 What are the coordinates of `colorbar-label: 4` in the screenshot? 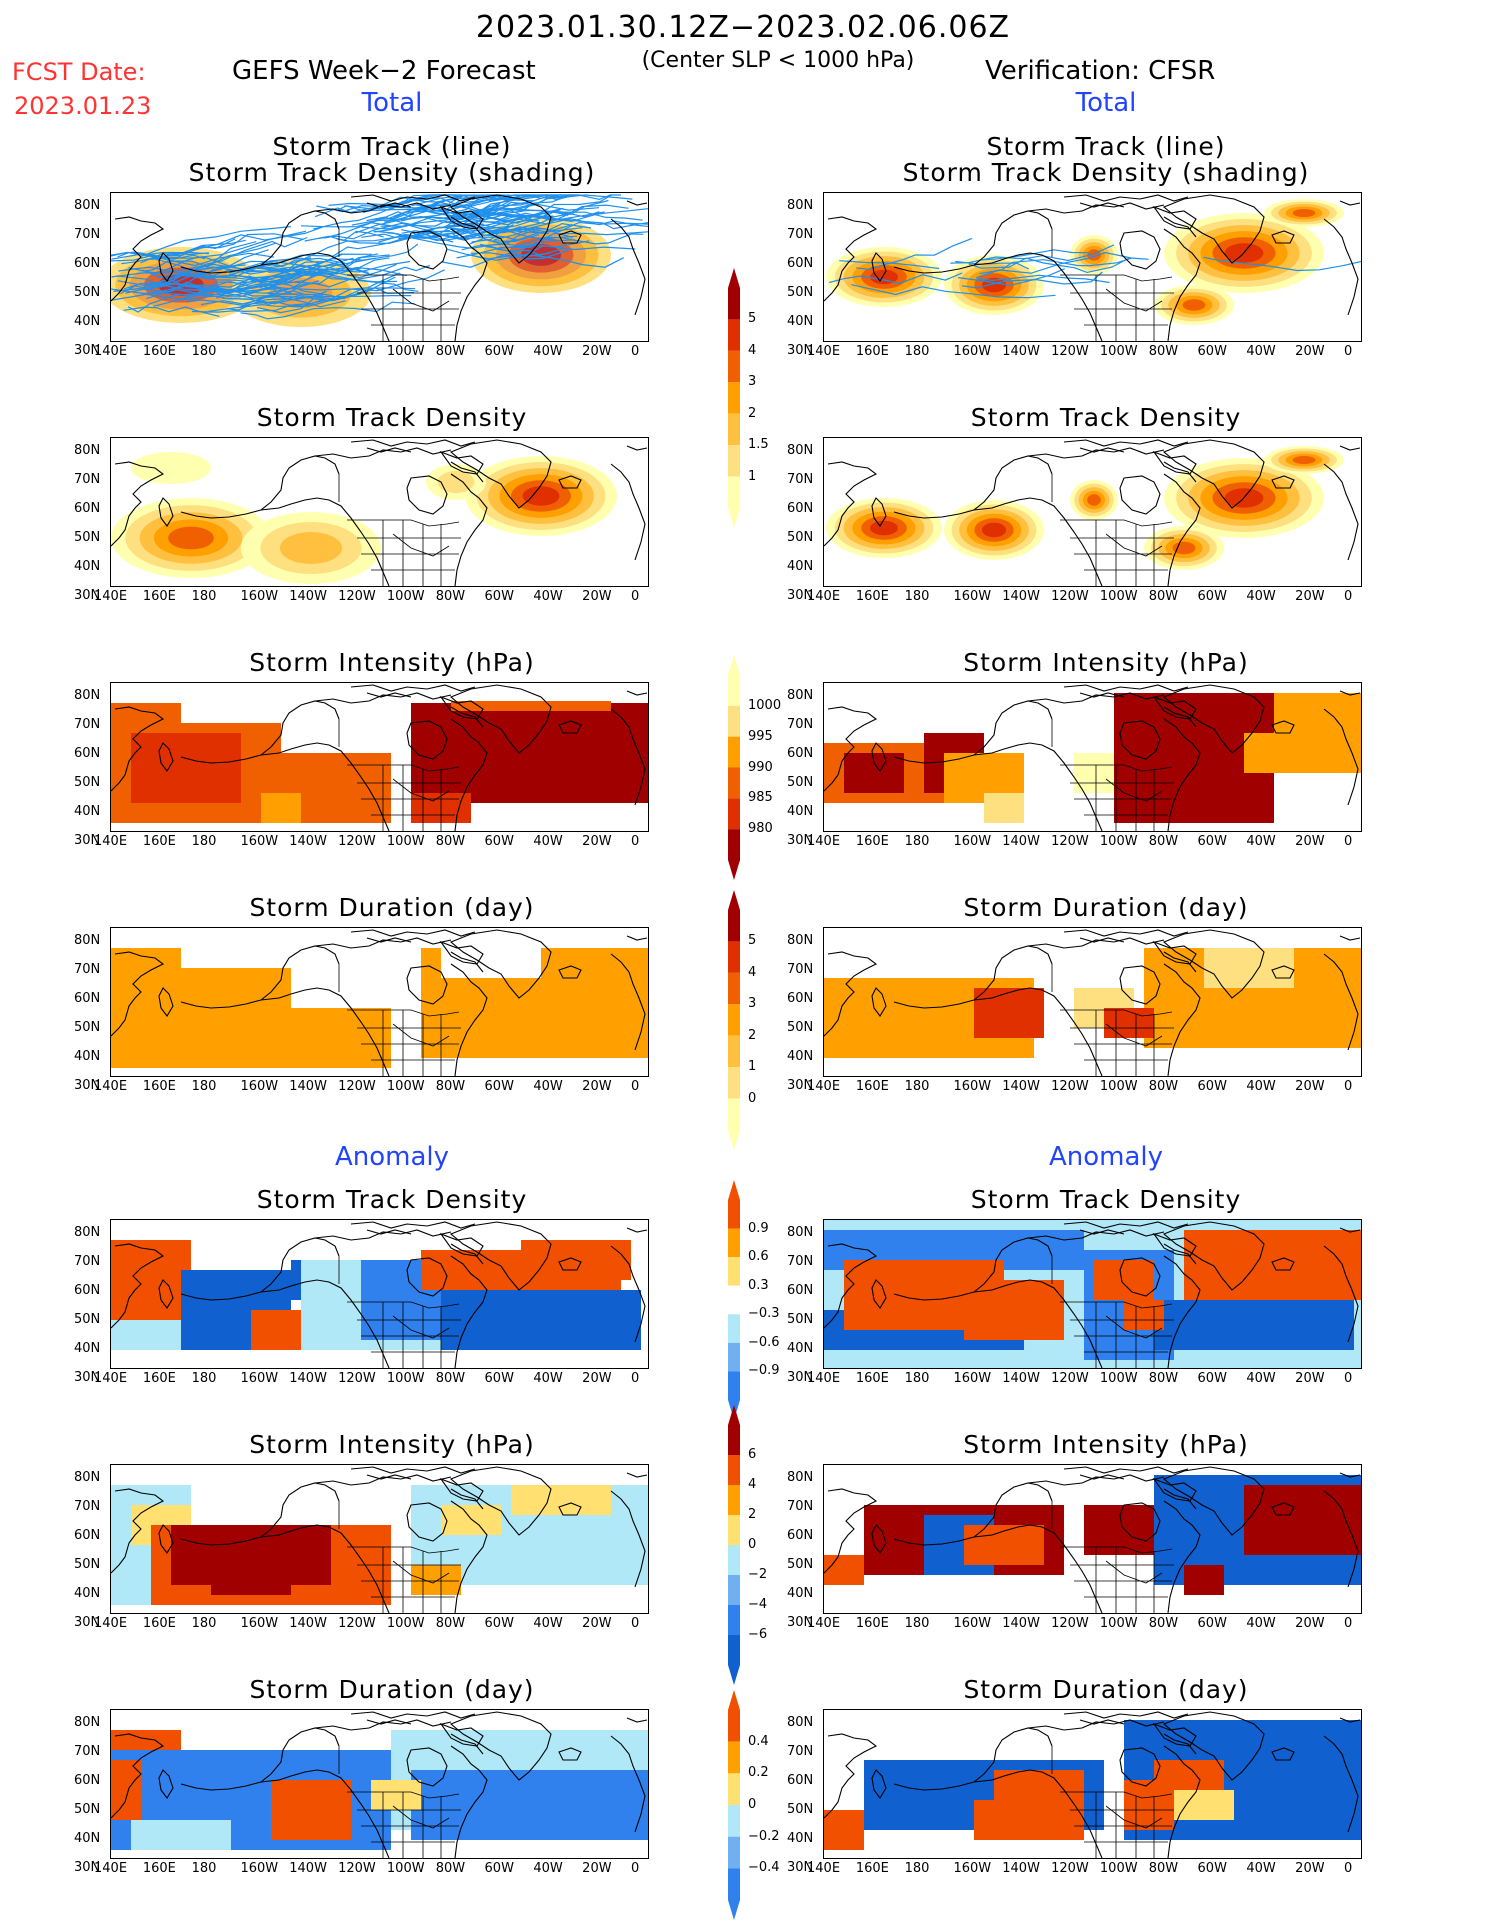 It's located at (752, 972).